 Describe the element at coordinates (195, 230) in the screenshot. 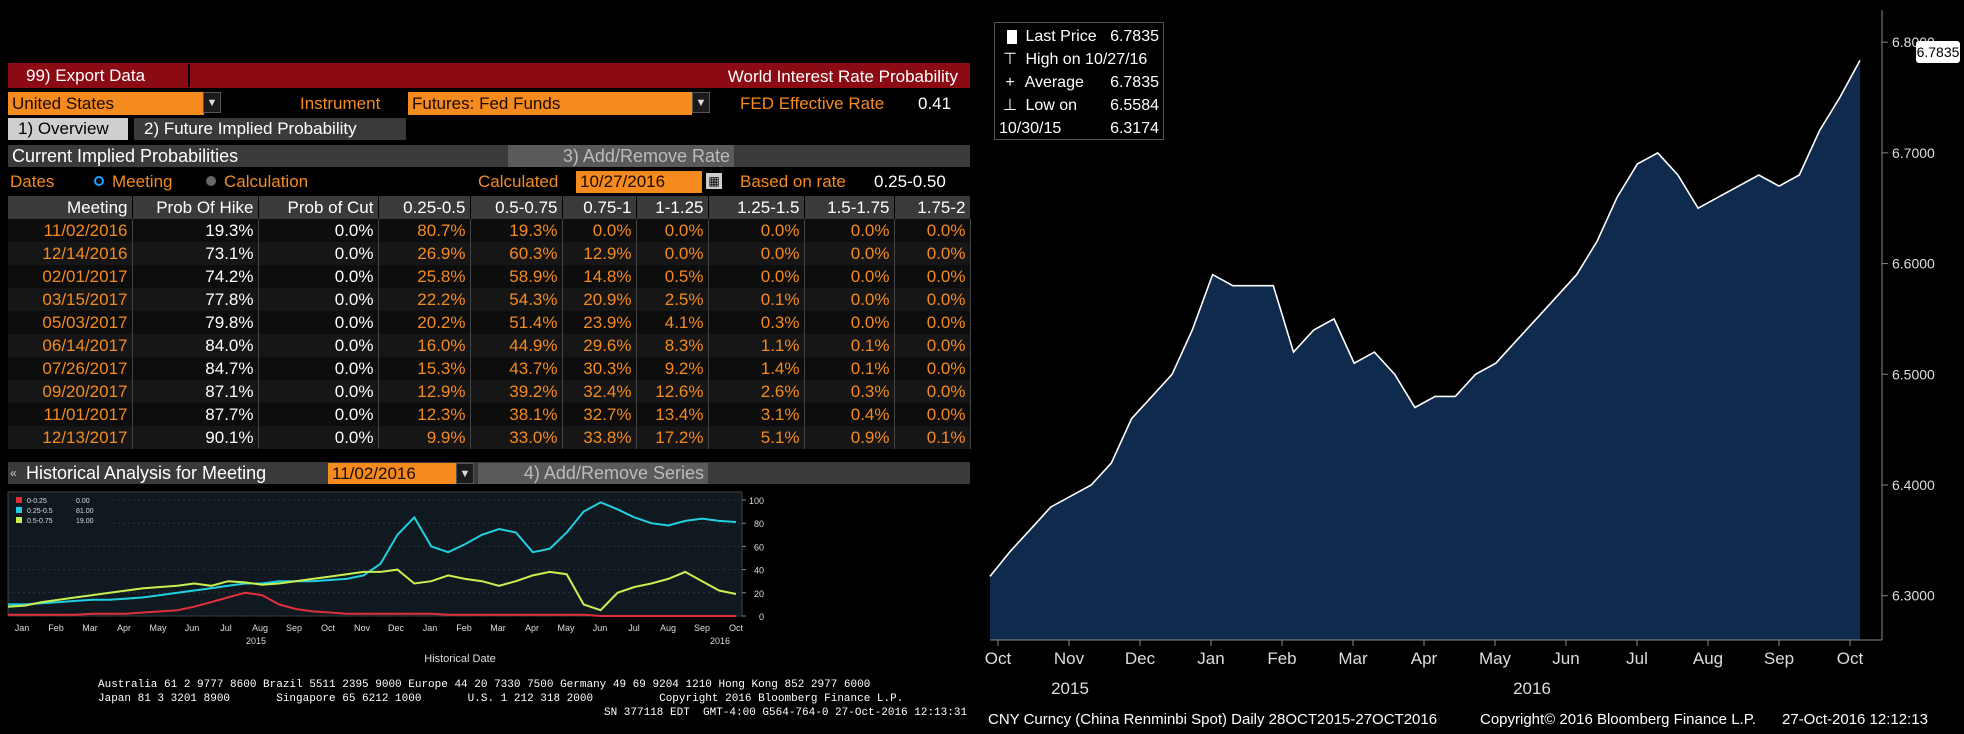

I see `probability-cell: 19.3%` at that location.